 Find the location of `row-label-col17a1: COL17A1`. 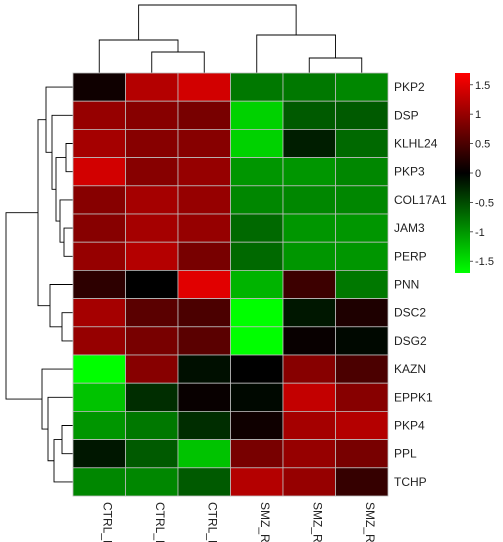

row-label-col17a1: COL17A1 is located at coordinates (420, 200).